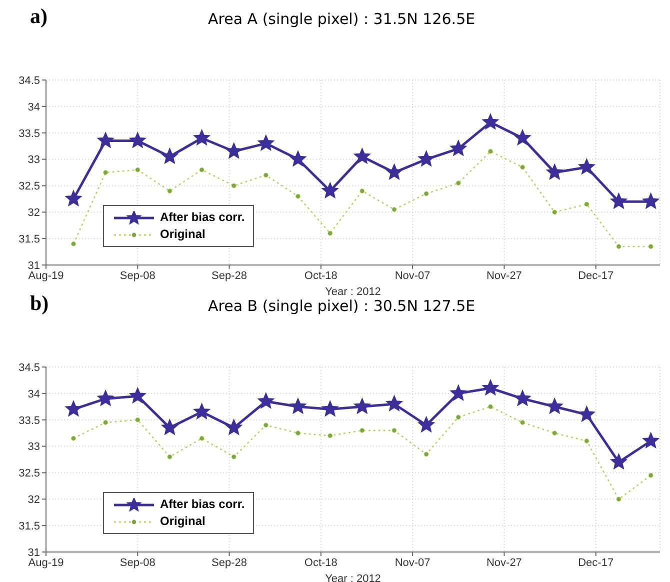 The image size is (670, 582). What do you see at coordinates (138, 562) in the screenshot?
I see `x-tick-label: Sep-08` at bounding box center [138, 562].